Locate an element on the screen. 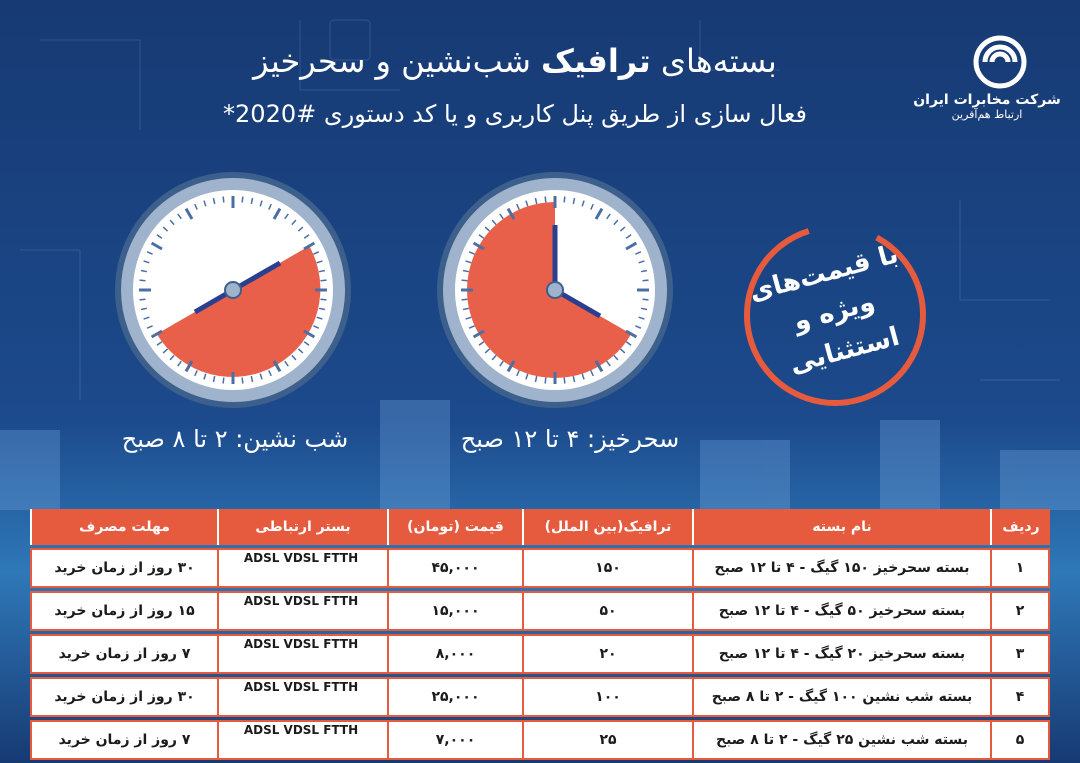 The width and height of the screenshot is (1080, 763). table-cell: بسته شب نشین ۲۵ گیگ - ۲ تا ۸ صبح is located at coordinates (841, 740).